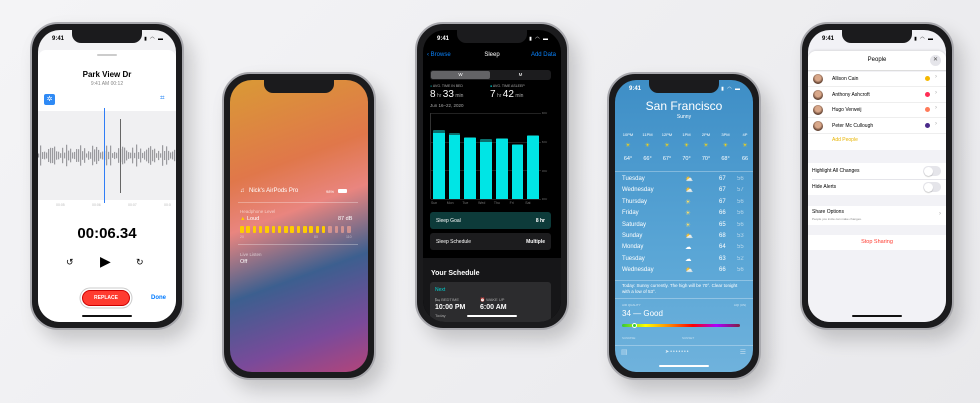  What do you see at coordinates (447, 86) in the screenshot?
I see `in-bed-label: AVG. TIME IN BED` at bounding box center [447, 86].